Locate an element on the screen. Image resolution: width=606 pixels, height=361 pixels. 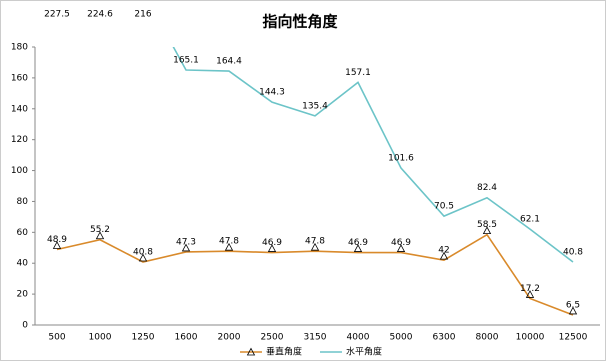
x-tick-label: 2000 is located at coordinates (229, 338).